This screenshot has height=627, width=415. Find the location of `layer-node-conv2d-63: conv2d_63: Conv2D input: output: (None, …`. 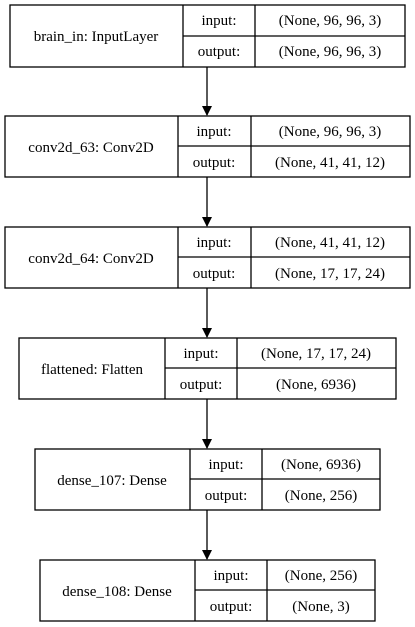

layer-node-conv2d-63: conv2d_63: Conv2D input: output: (None, … is located at coordinates (207, 146).